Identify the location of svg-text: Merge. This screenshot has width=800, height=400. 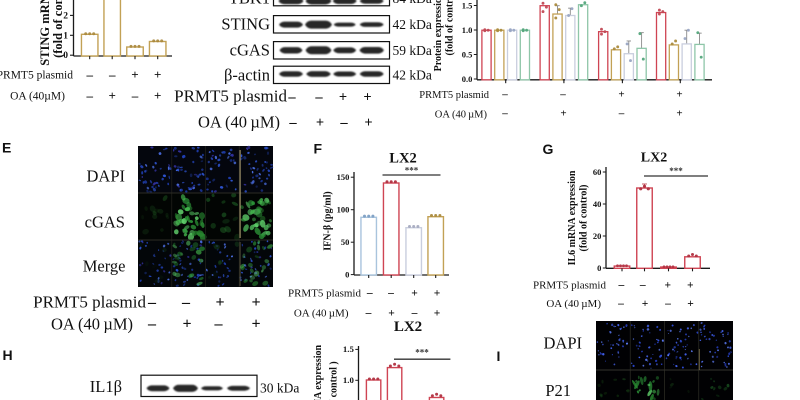
(104, 266).